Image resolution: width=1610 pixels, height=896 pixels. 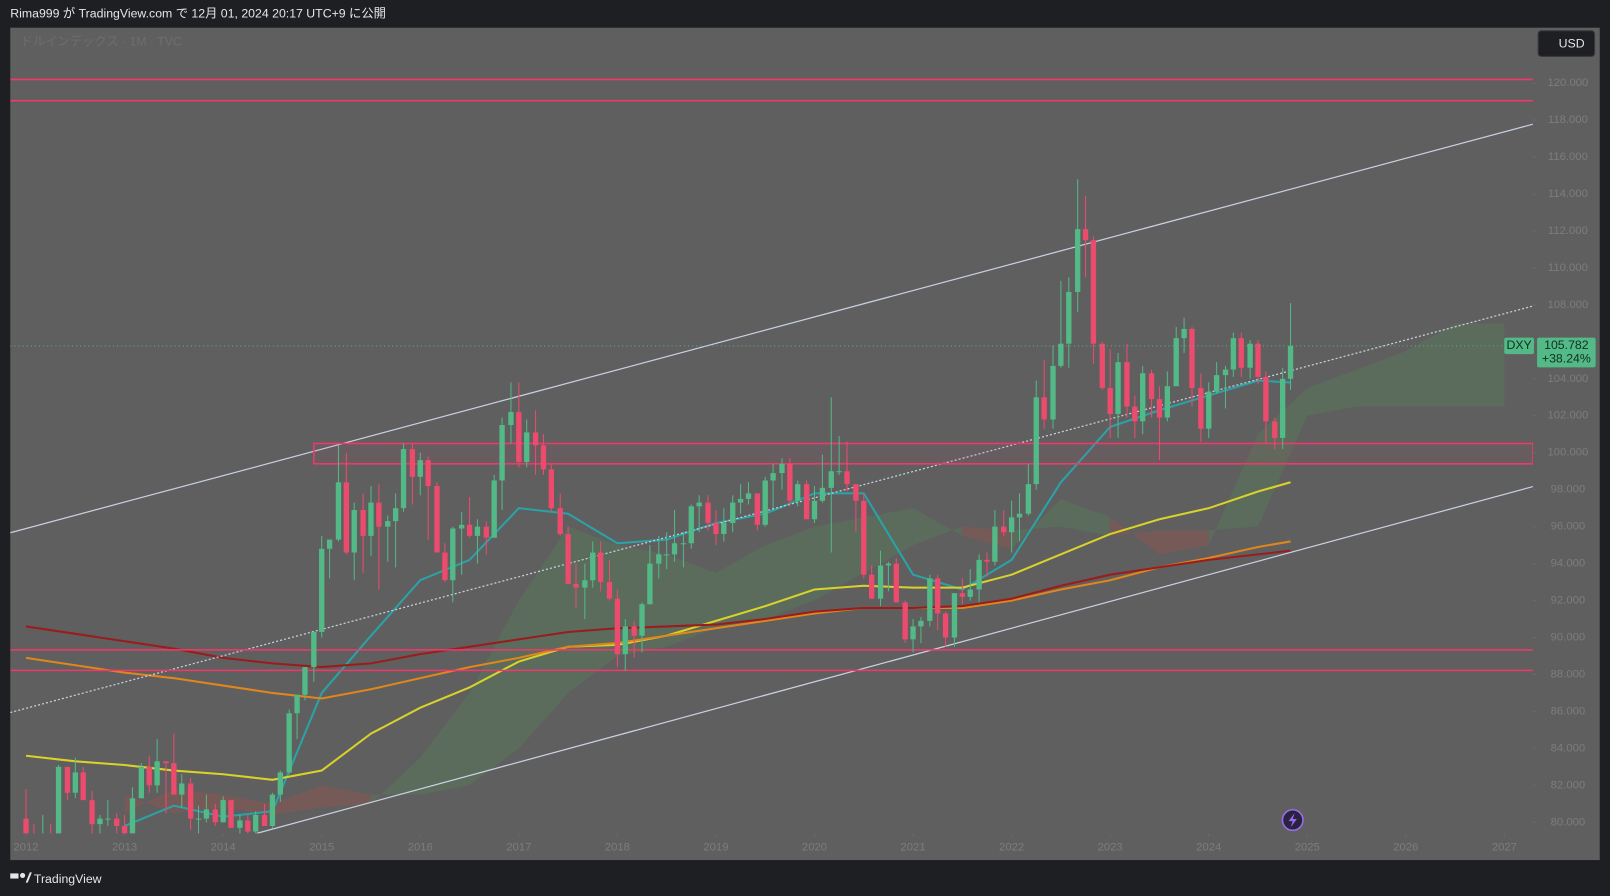 I want to click on moving-average, so click(x=658, y=620).